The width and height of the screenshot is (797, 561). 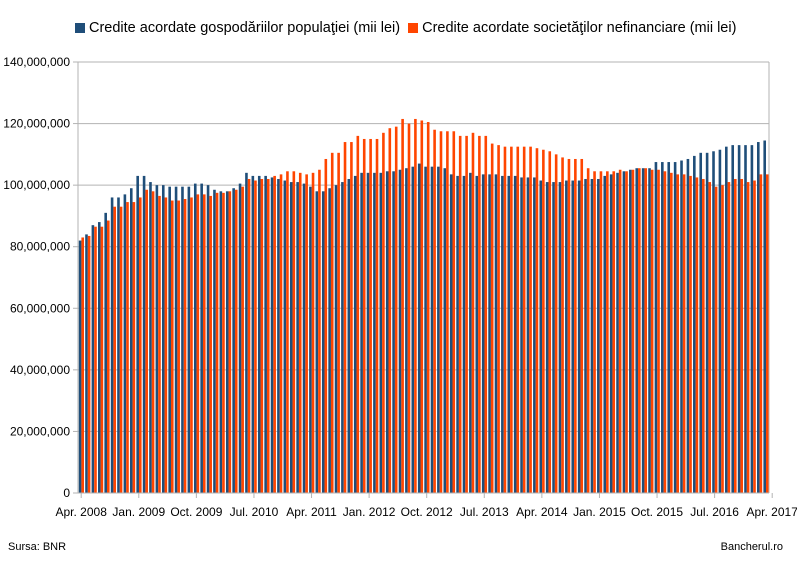 What do you see at coordinates (196, 512) in the screenshot?
I see `x-tick-label: Oct. 2009` at bounding box center [196, 512].